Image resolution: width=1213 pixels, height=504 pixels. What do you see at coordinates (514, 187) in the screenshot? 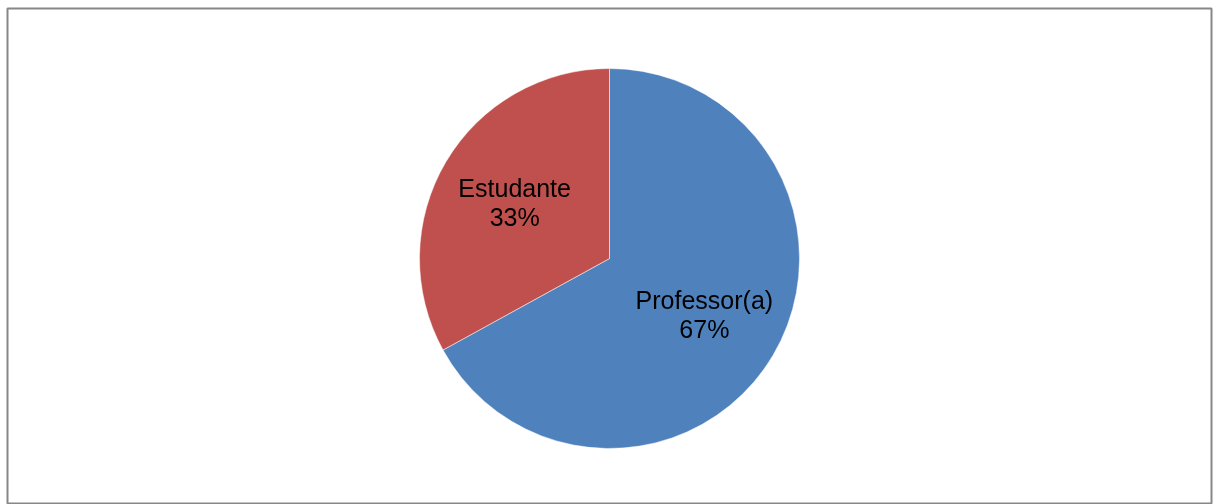
I see `slice-label: Estudante` at bounding box center [514, 187].